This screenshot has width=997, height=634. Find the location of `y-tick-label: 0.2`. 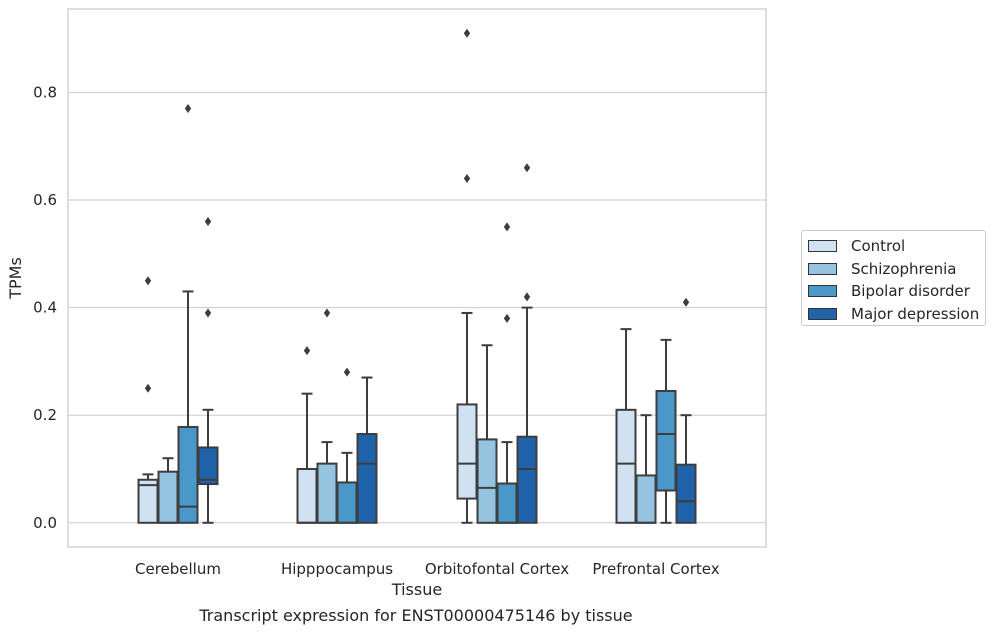

y-tick-label: 0.2 is located at coordinates (45, 415).